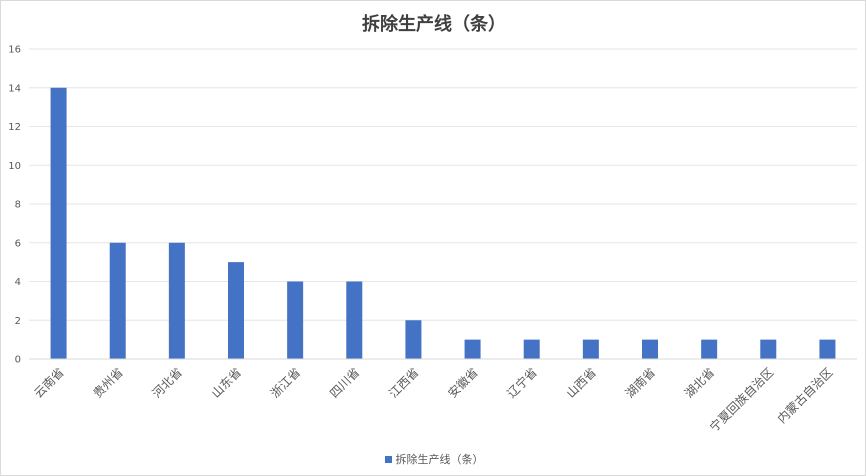 The width and height of the screenshot is (866, 476). What do you see at coordinates (107, 382) in the screenshot?
I see `x-category-label: 贵州省` at bounding box center [107, 382].